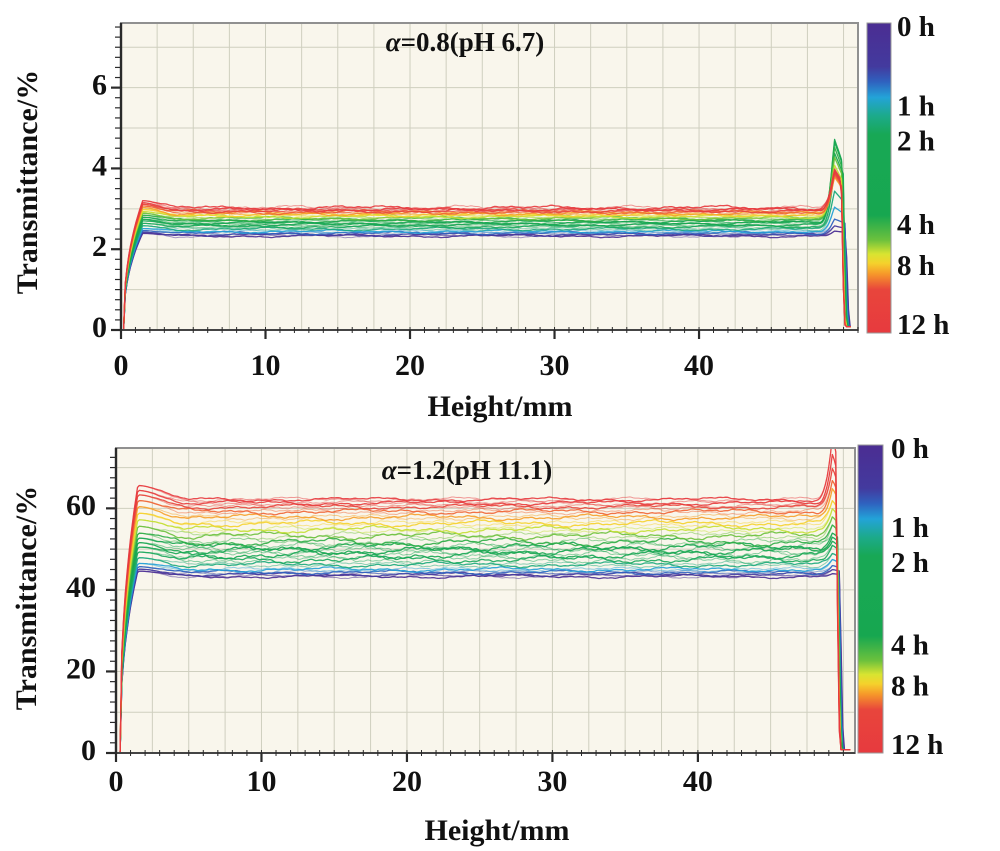 The height and width of the screenshot is (851, 1000). Describe the element at coordinates (81, 505) in the screenshot. I see `y-tick-label: 60` at that location.